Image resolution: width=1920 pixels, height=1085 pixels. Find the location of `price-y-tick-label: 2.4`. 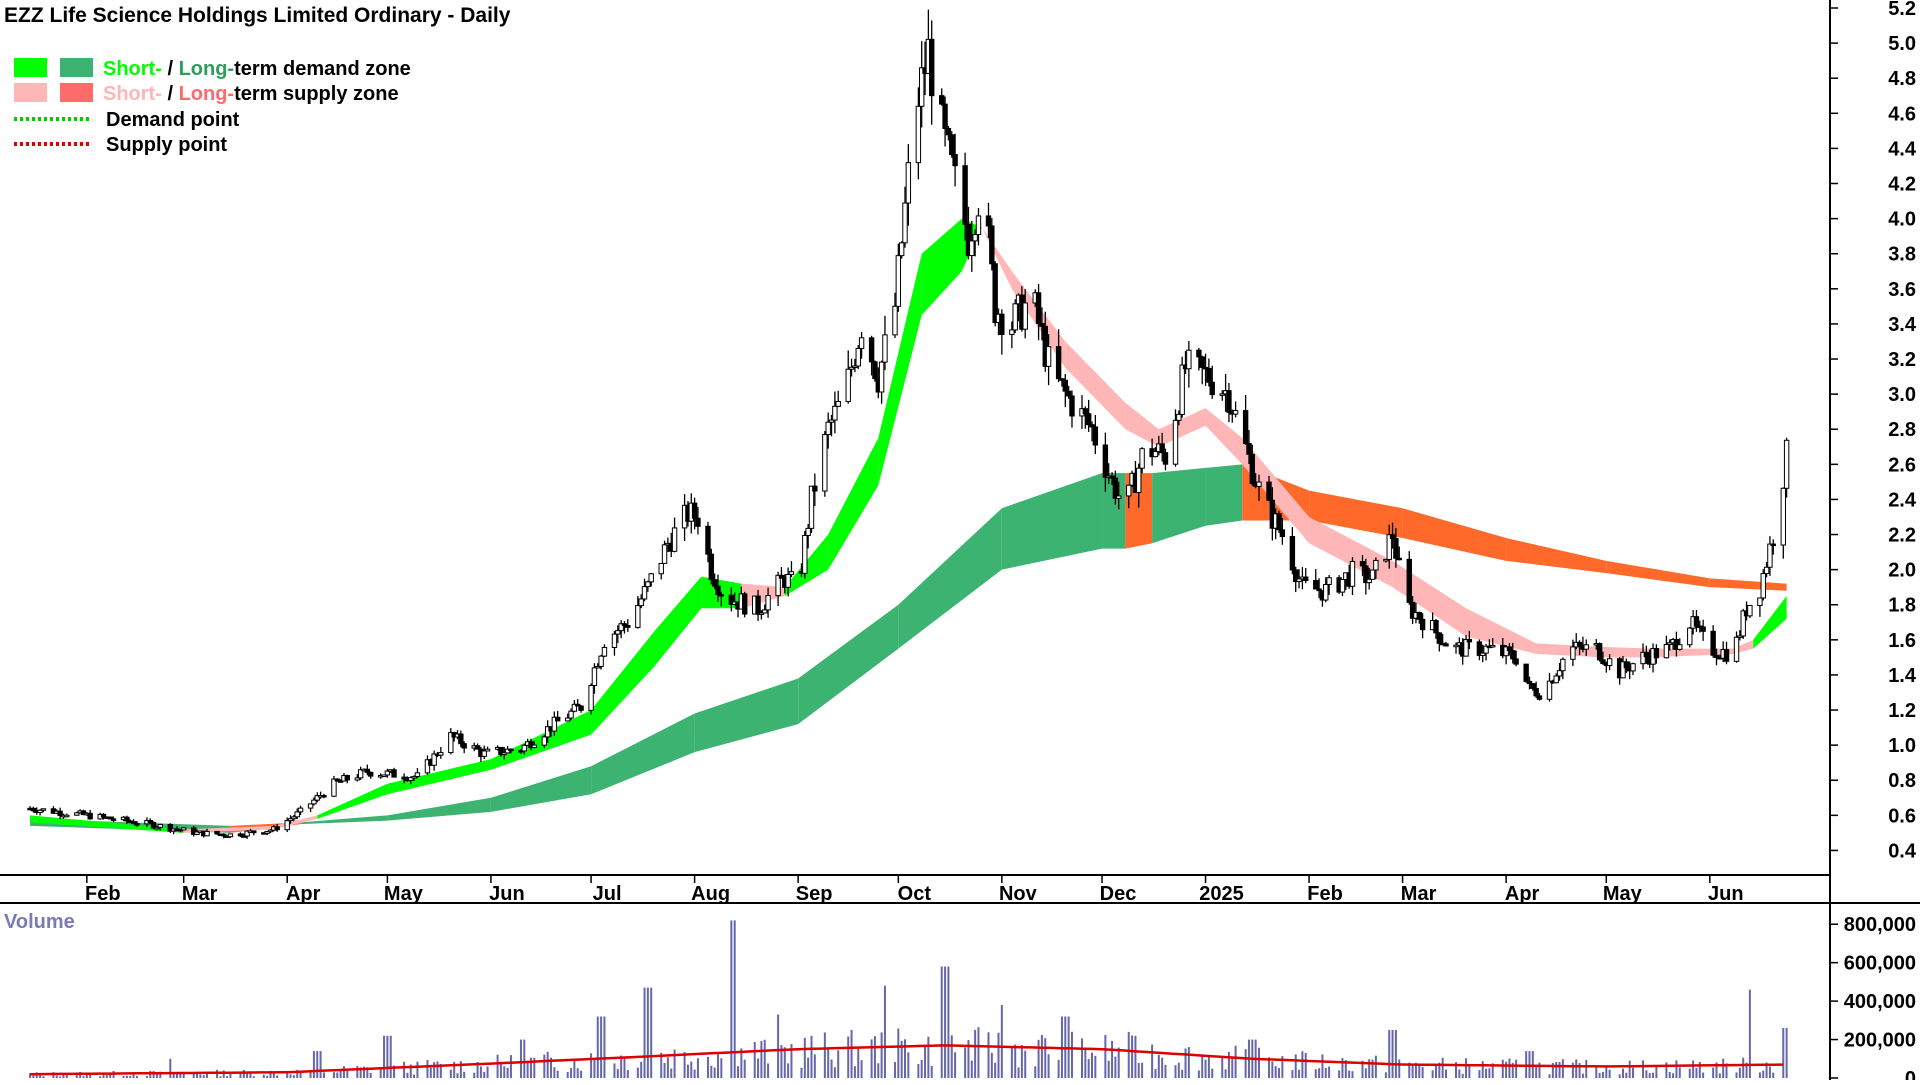

price-y-tick-label: 2.4 is located at coordinates (1902, 500).